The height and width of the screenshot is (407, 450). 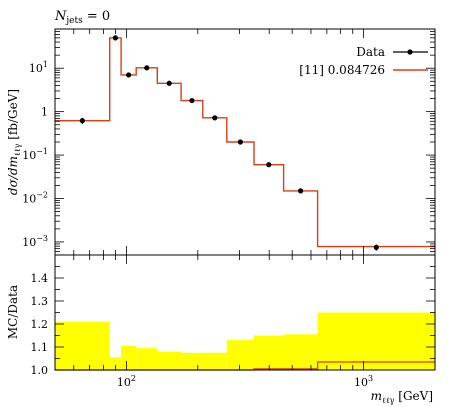 I want to click on x-axis-label-main: m, so click(x=376, y=396).